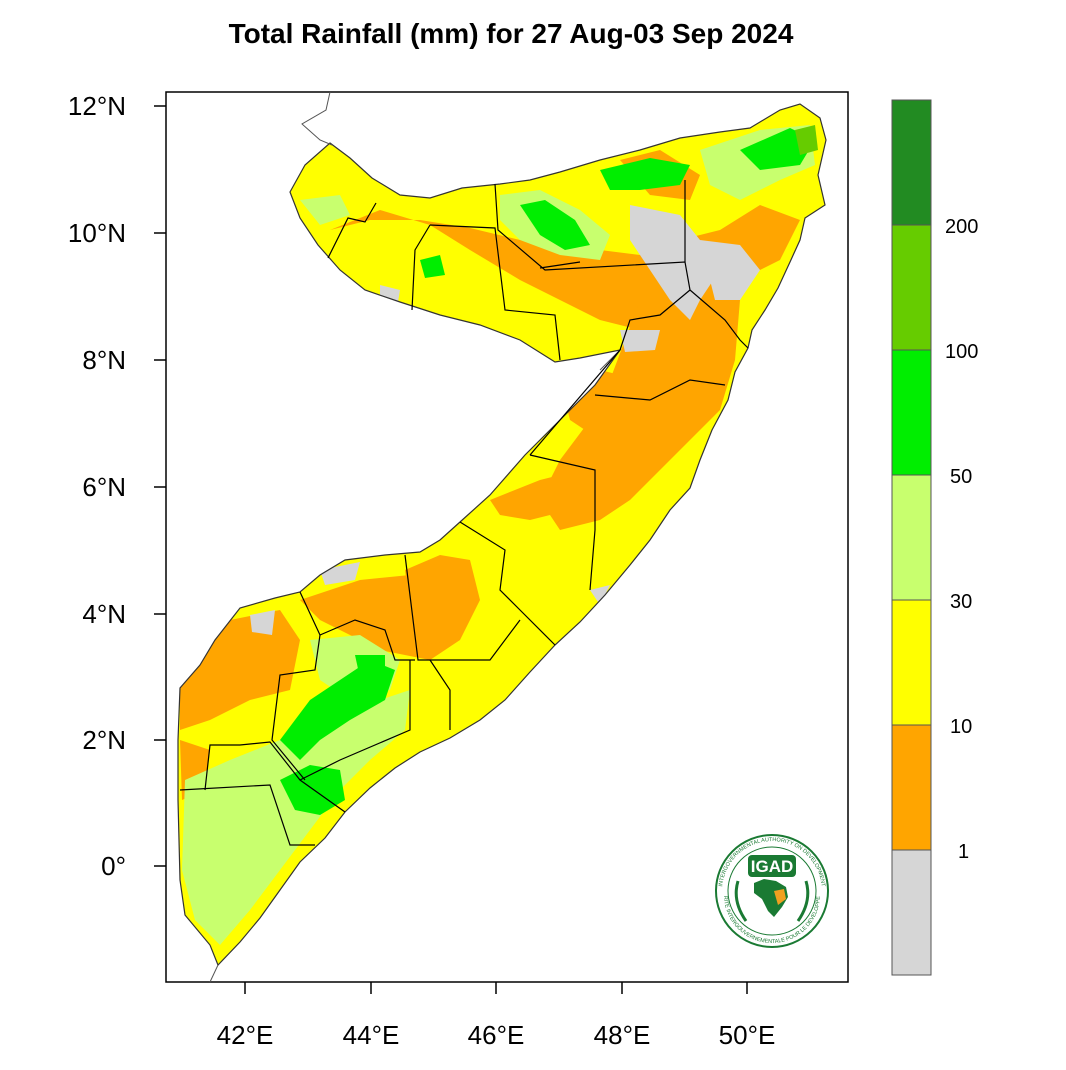  Describe the element at coordinates (961, 227) in the screenshot. I see `legend-label: 200` at that location.